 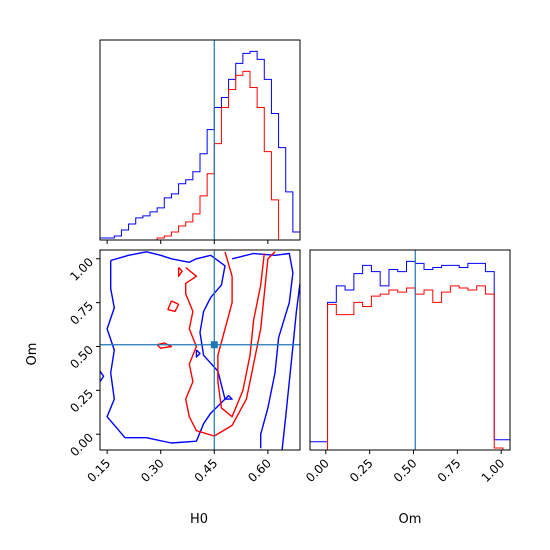 I want to click on top-panel-frame, so click(x=200, y=140).